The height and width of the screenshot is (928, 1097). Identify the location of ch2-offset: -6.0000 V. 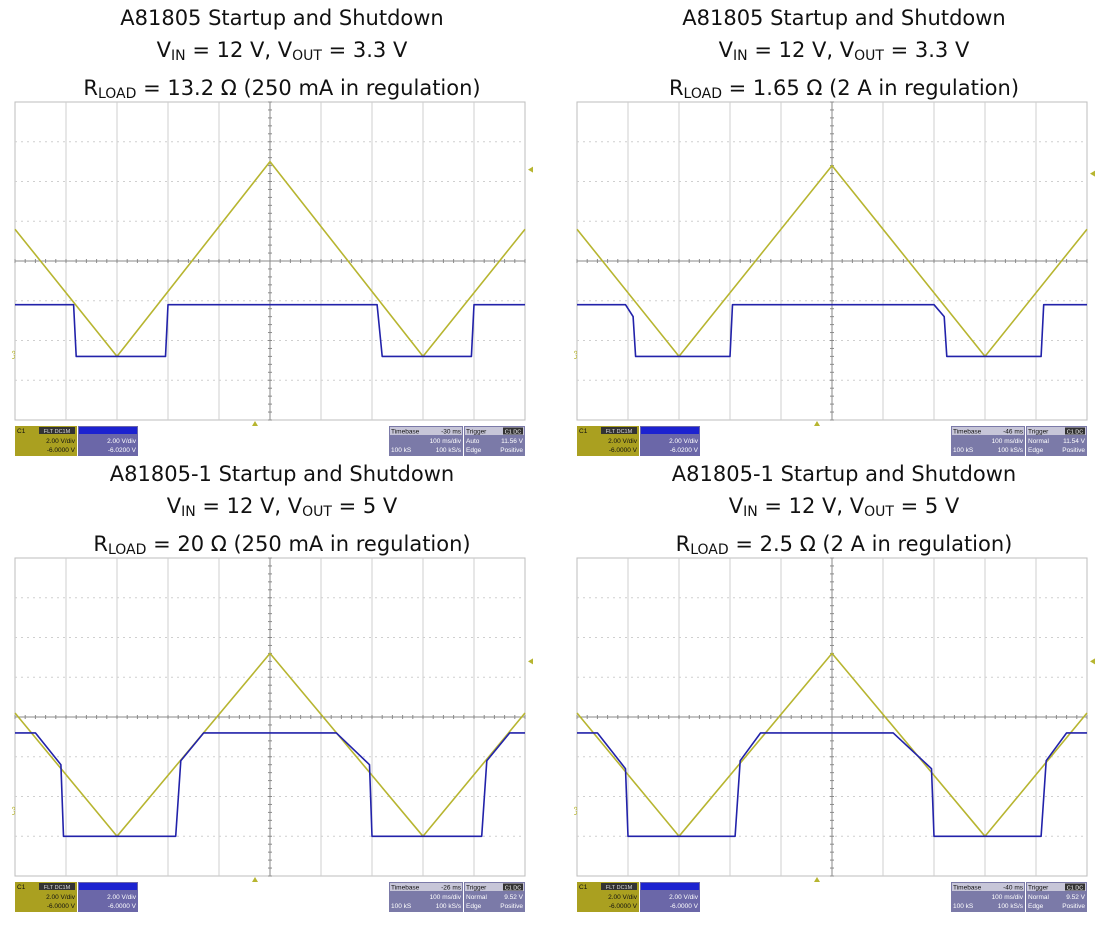
(122, 906).